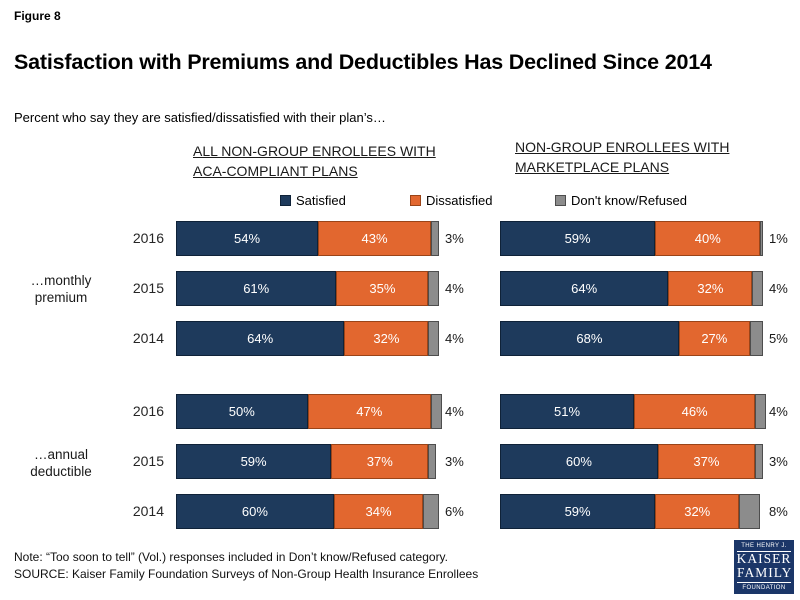 The image size is (800, 600). I want to click on bar-row: 59% 40%, so click(631, 238).